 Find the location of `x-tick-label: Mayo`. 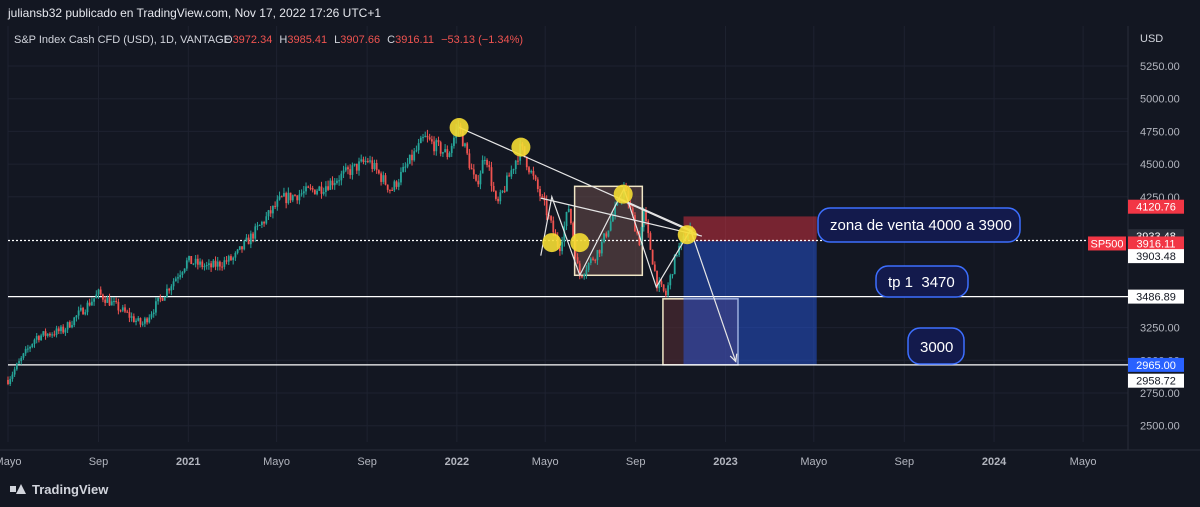

x-tick-label: Mayo is located at coordinates (545, 462).